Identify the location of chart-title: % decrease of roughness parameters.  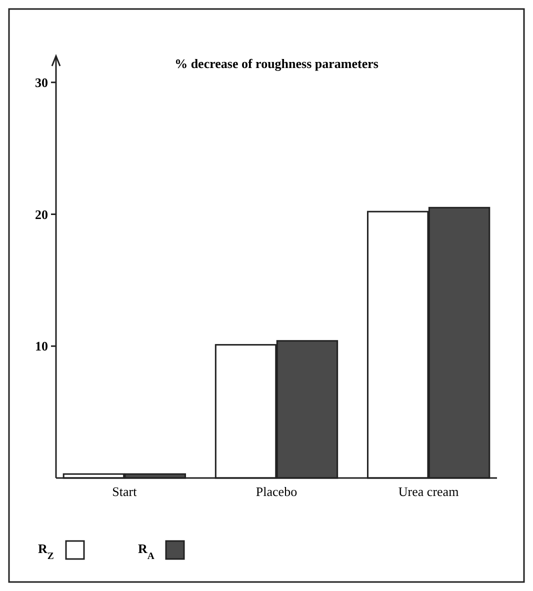
(276, 63).